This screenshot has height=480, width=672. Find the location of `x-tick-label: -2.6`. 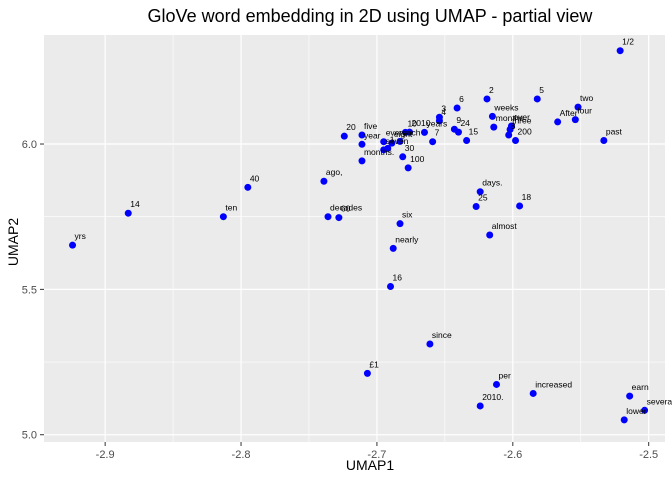

x-tick-label: -2.6 is located at coordinates (512, 455).